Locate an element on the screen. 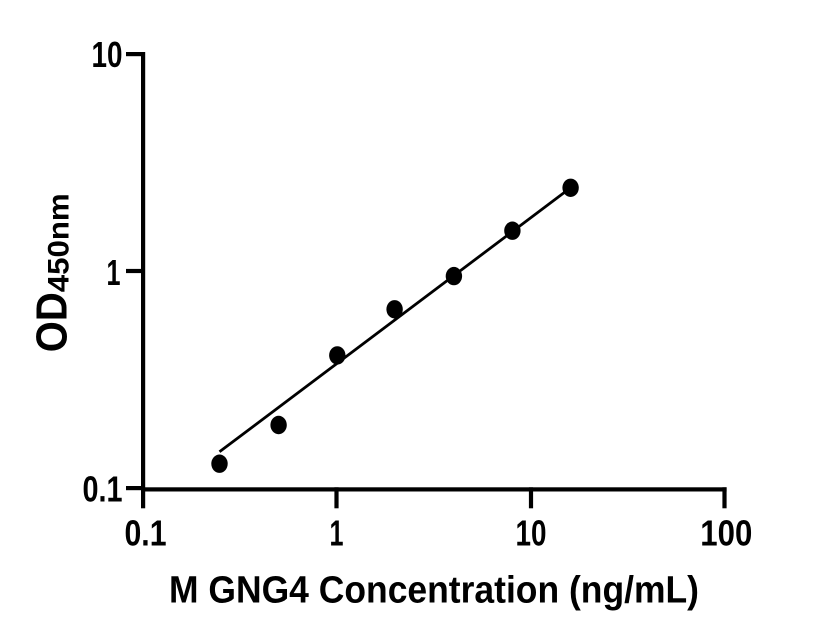 This screenshot has height=640, width=816. svg-text: OD450nm is located at coordinates (51, 272).